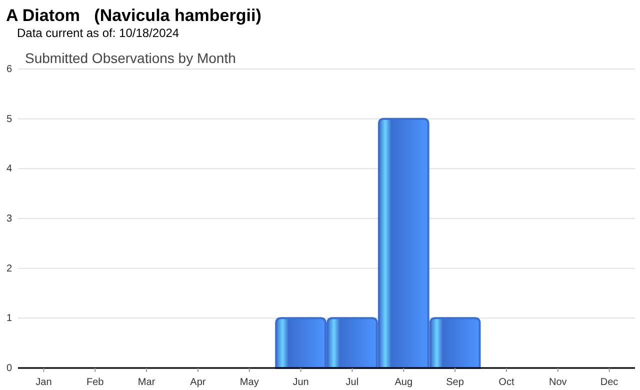 The image size is (640, 390). What do you see at coordinates (352, 382) in the screenshot?
I see `x-tick-label: Jul` at bounding box center [352, 382].